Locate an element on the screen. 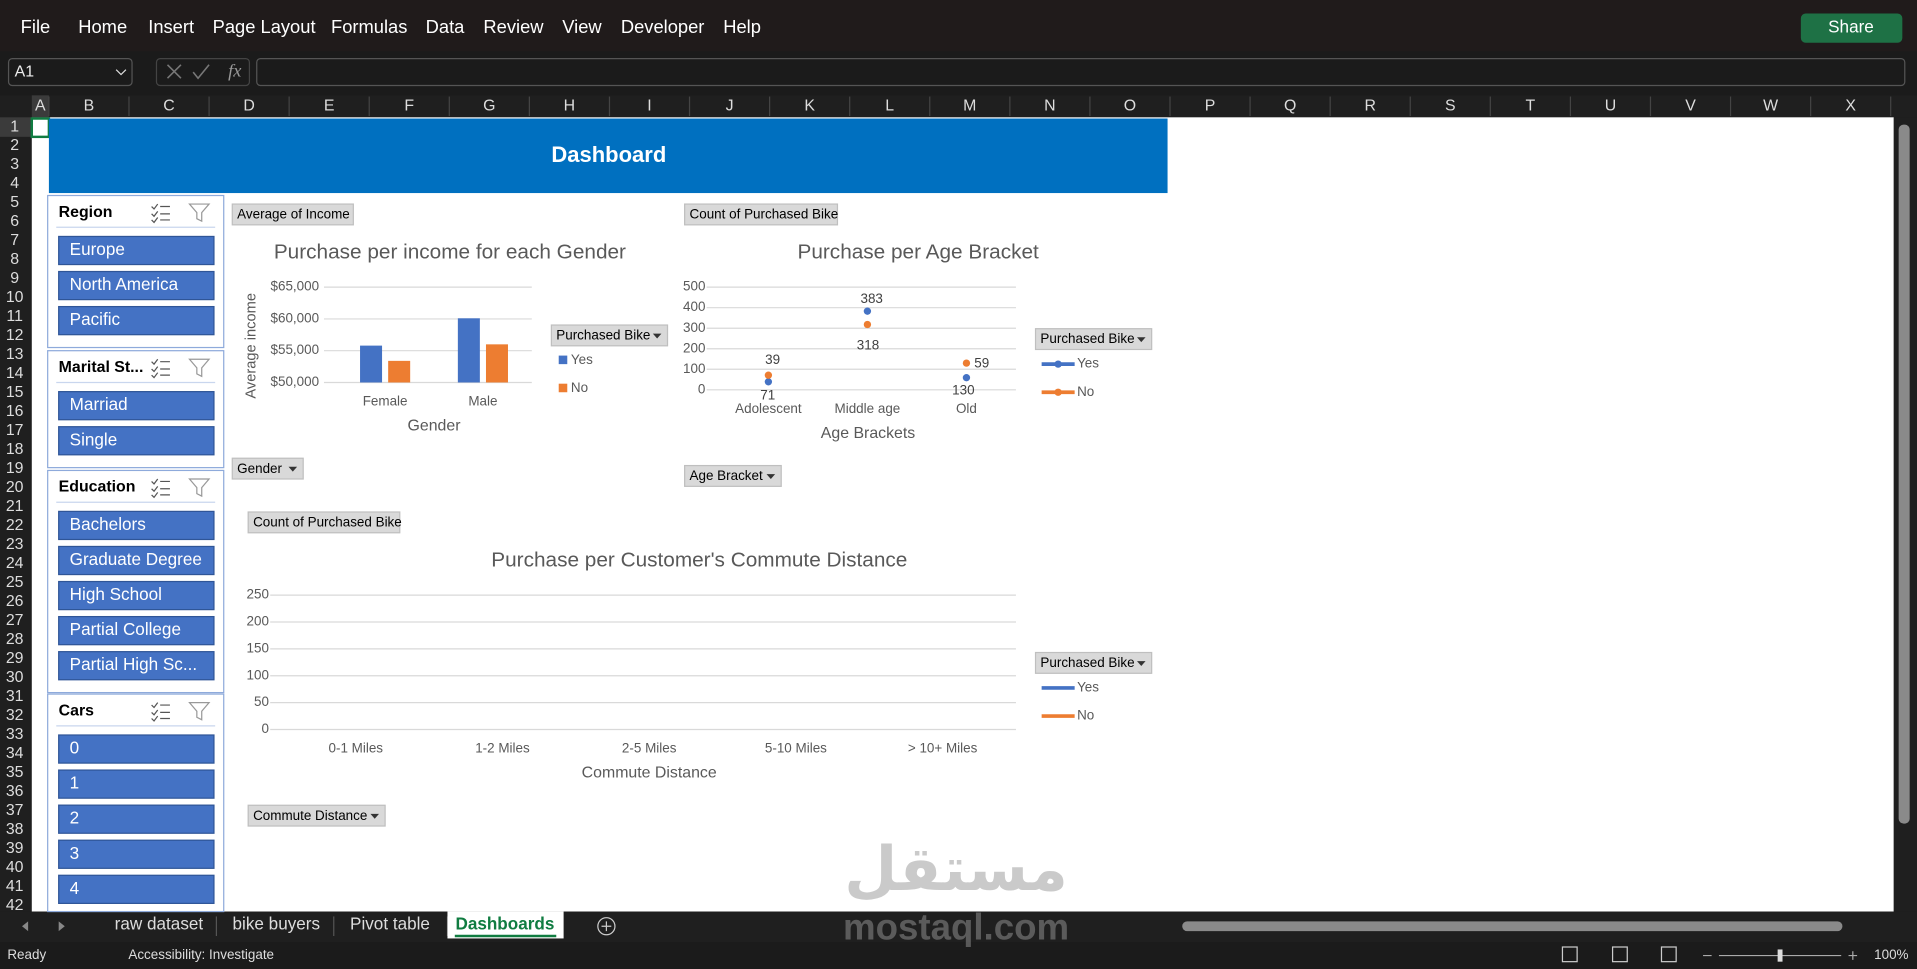 This screenshot has height=969, width=1917. slicer-item-label: Partial College is located at coordinates (125, 629).